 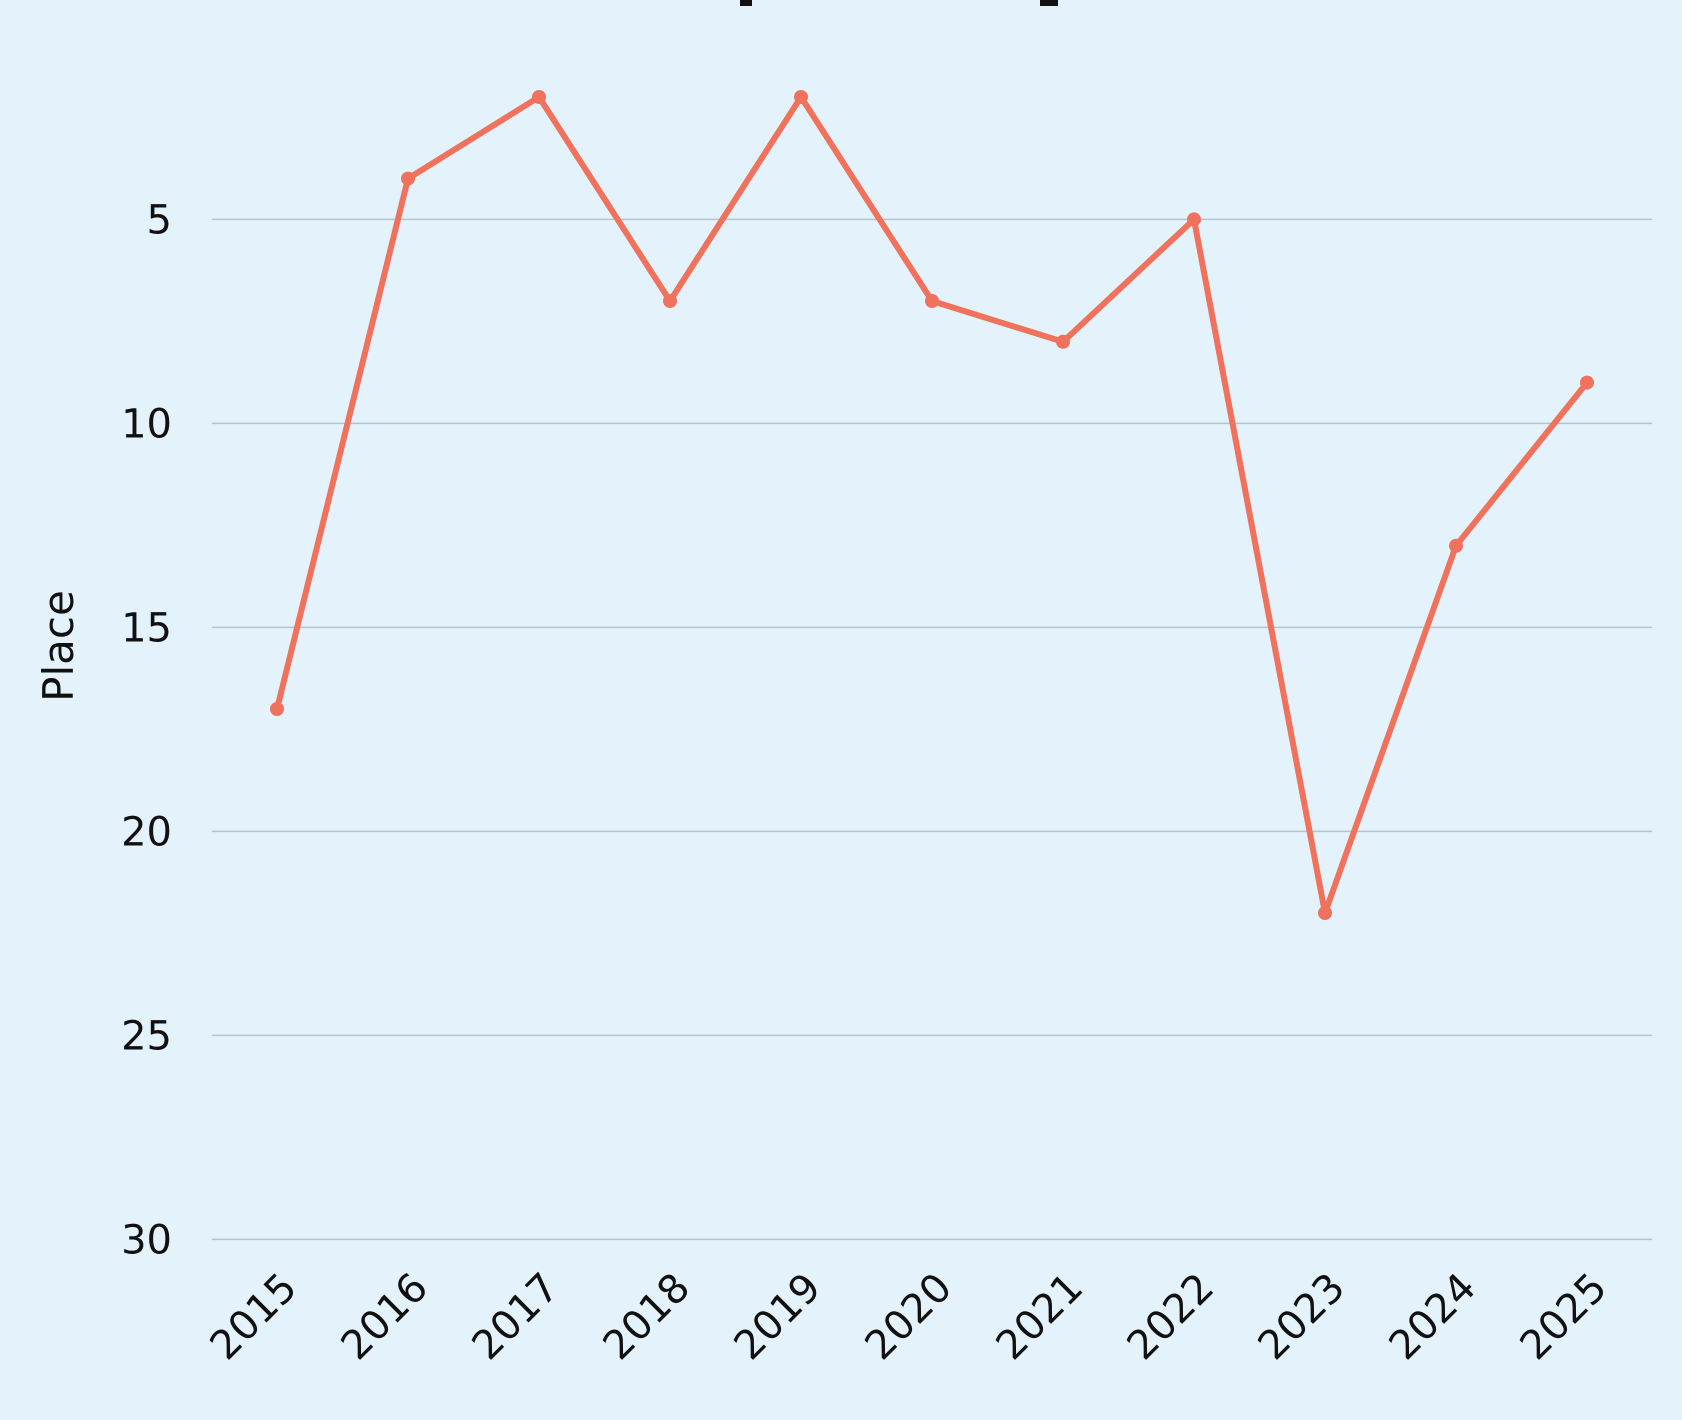 What do you see at coordinates (146, 1036) in the screenshot?
I see `y-tick-label: 25` at bounding box center [146, 1036].